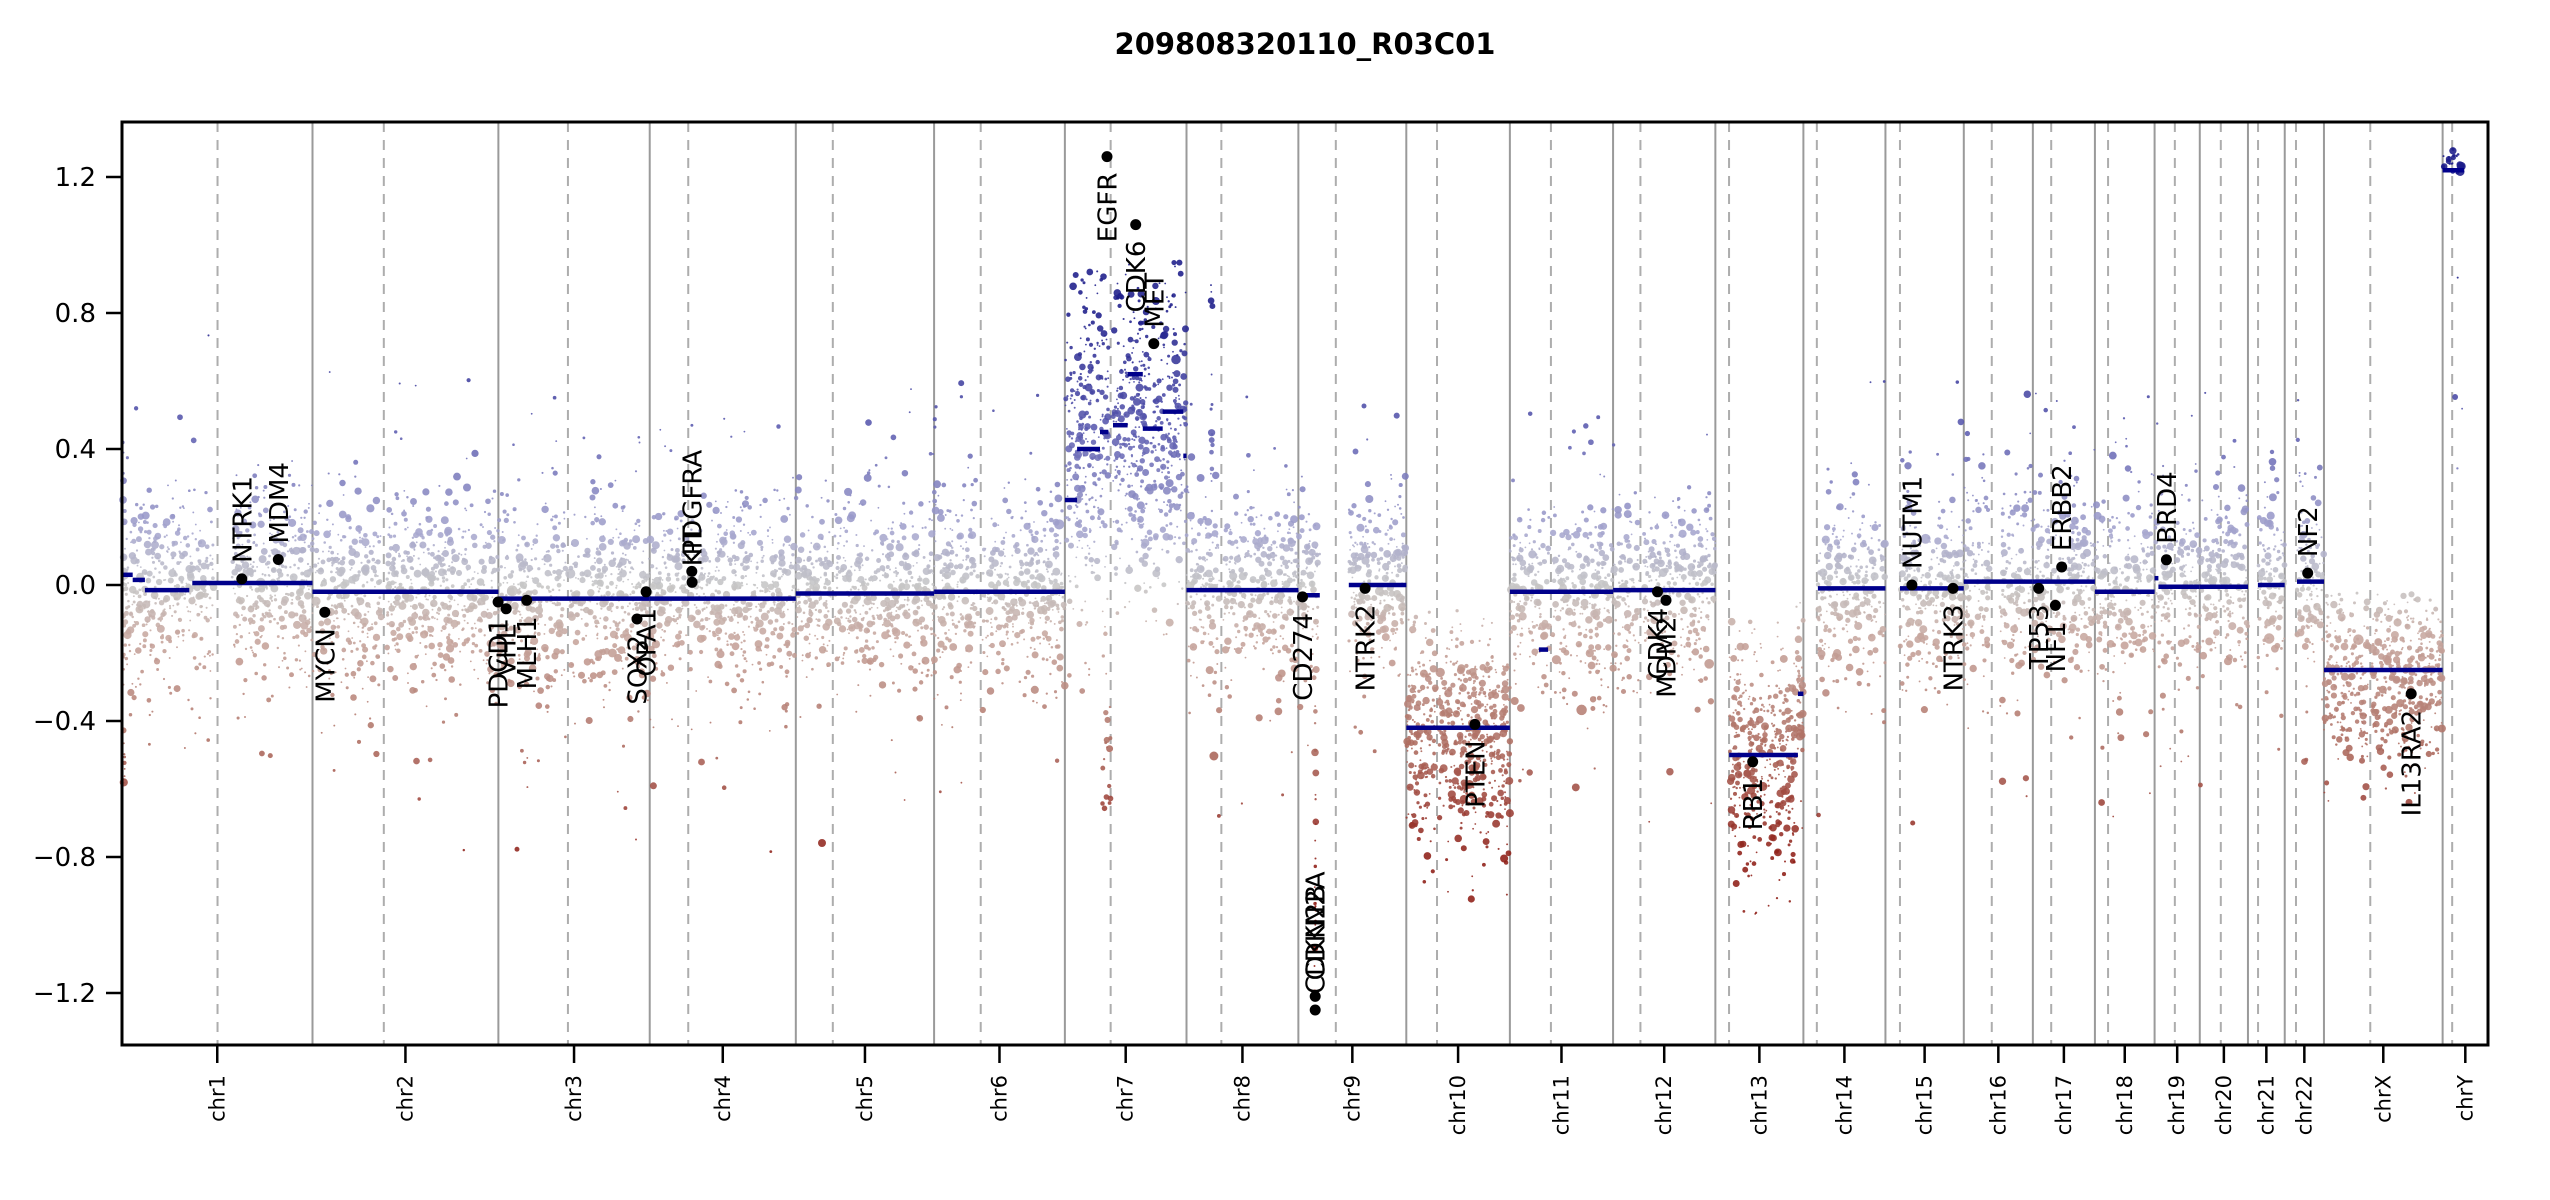 This screenshot has height=1200, width=2550. Describe the element at coordinates (2063, 507) in the screenshot. I see `gene-label-ERBB2: ERBB2` at that location.